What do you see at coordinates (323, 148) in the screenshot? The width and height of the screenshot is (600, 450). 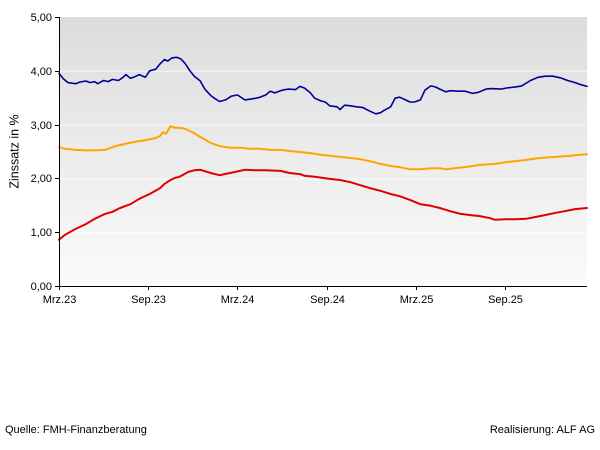 I see `series-line-orange` at bounding box center [323, 148].